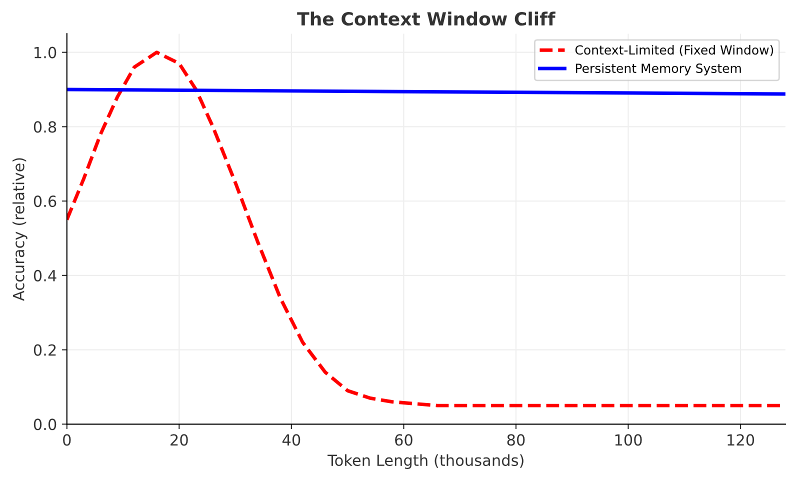 The width and height of the screenshot is (787, 482). Describe the element at coordinates (45, 127) in the screenshot. I see `y-tick-label: 0.8` at that location.